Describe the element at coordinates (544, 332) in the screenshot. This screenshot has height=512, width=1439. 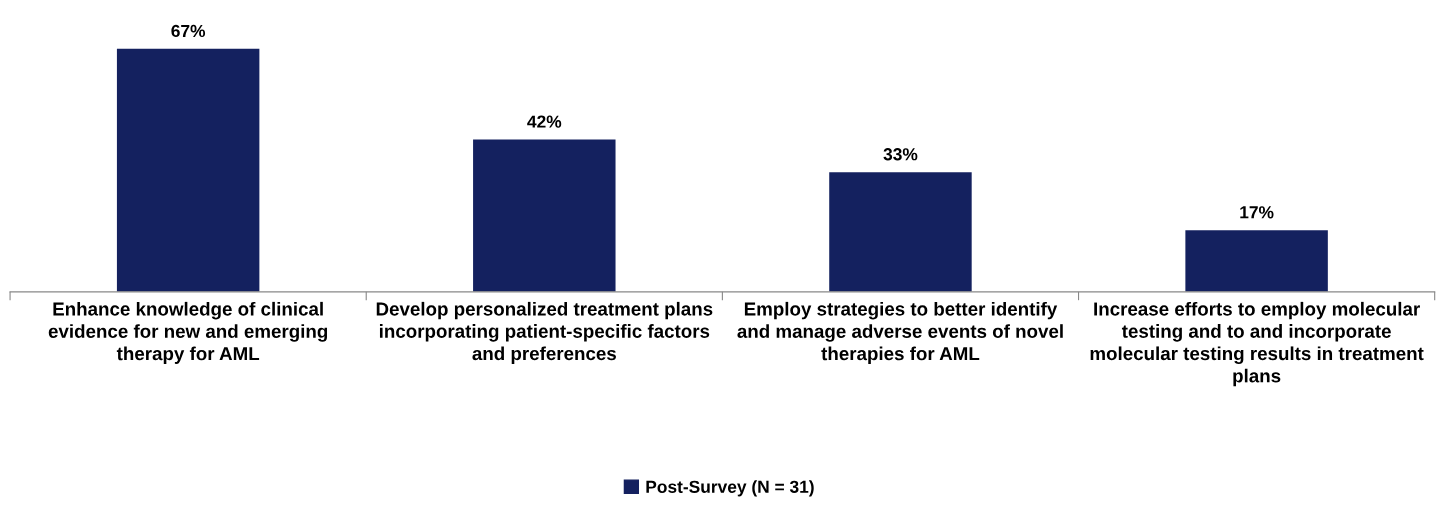
I see `x-tick-label: Develop personalized treatment plans incorporating patient-specific factors and preferences` at that location.